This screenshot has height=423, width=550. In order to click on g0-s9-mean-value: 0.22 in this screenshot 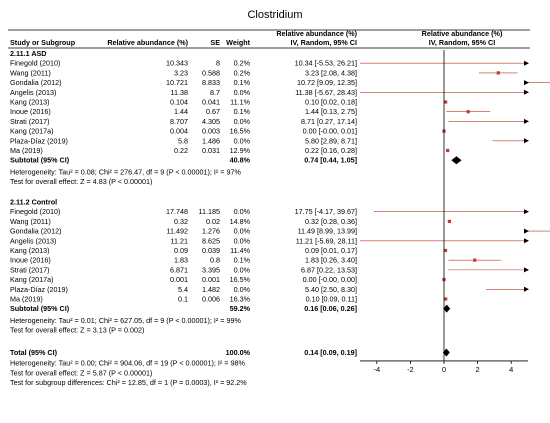, I will do `click(181, 150)`.